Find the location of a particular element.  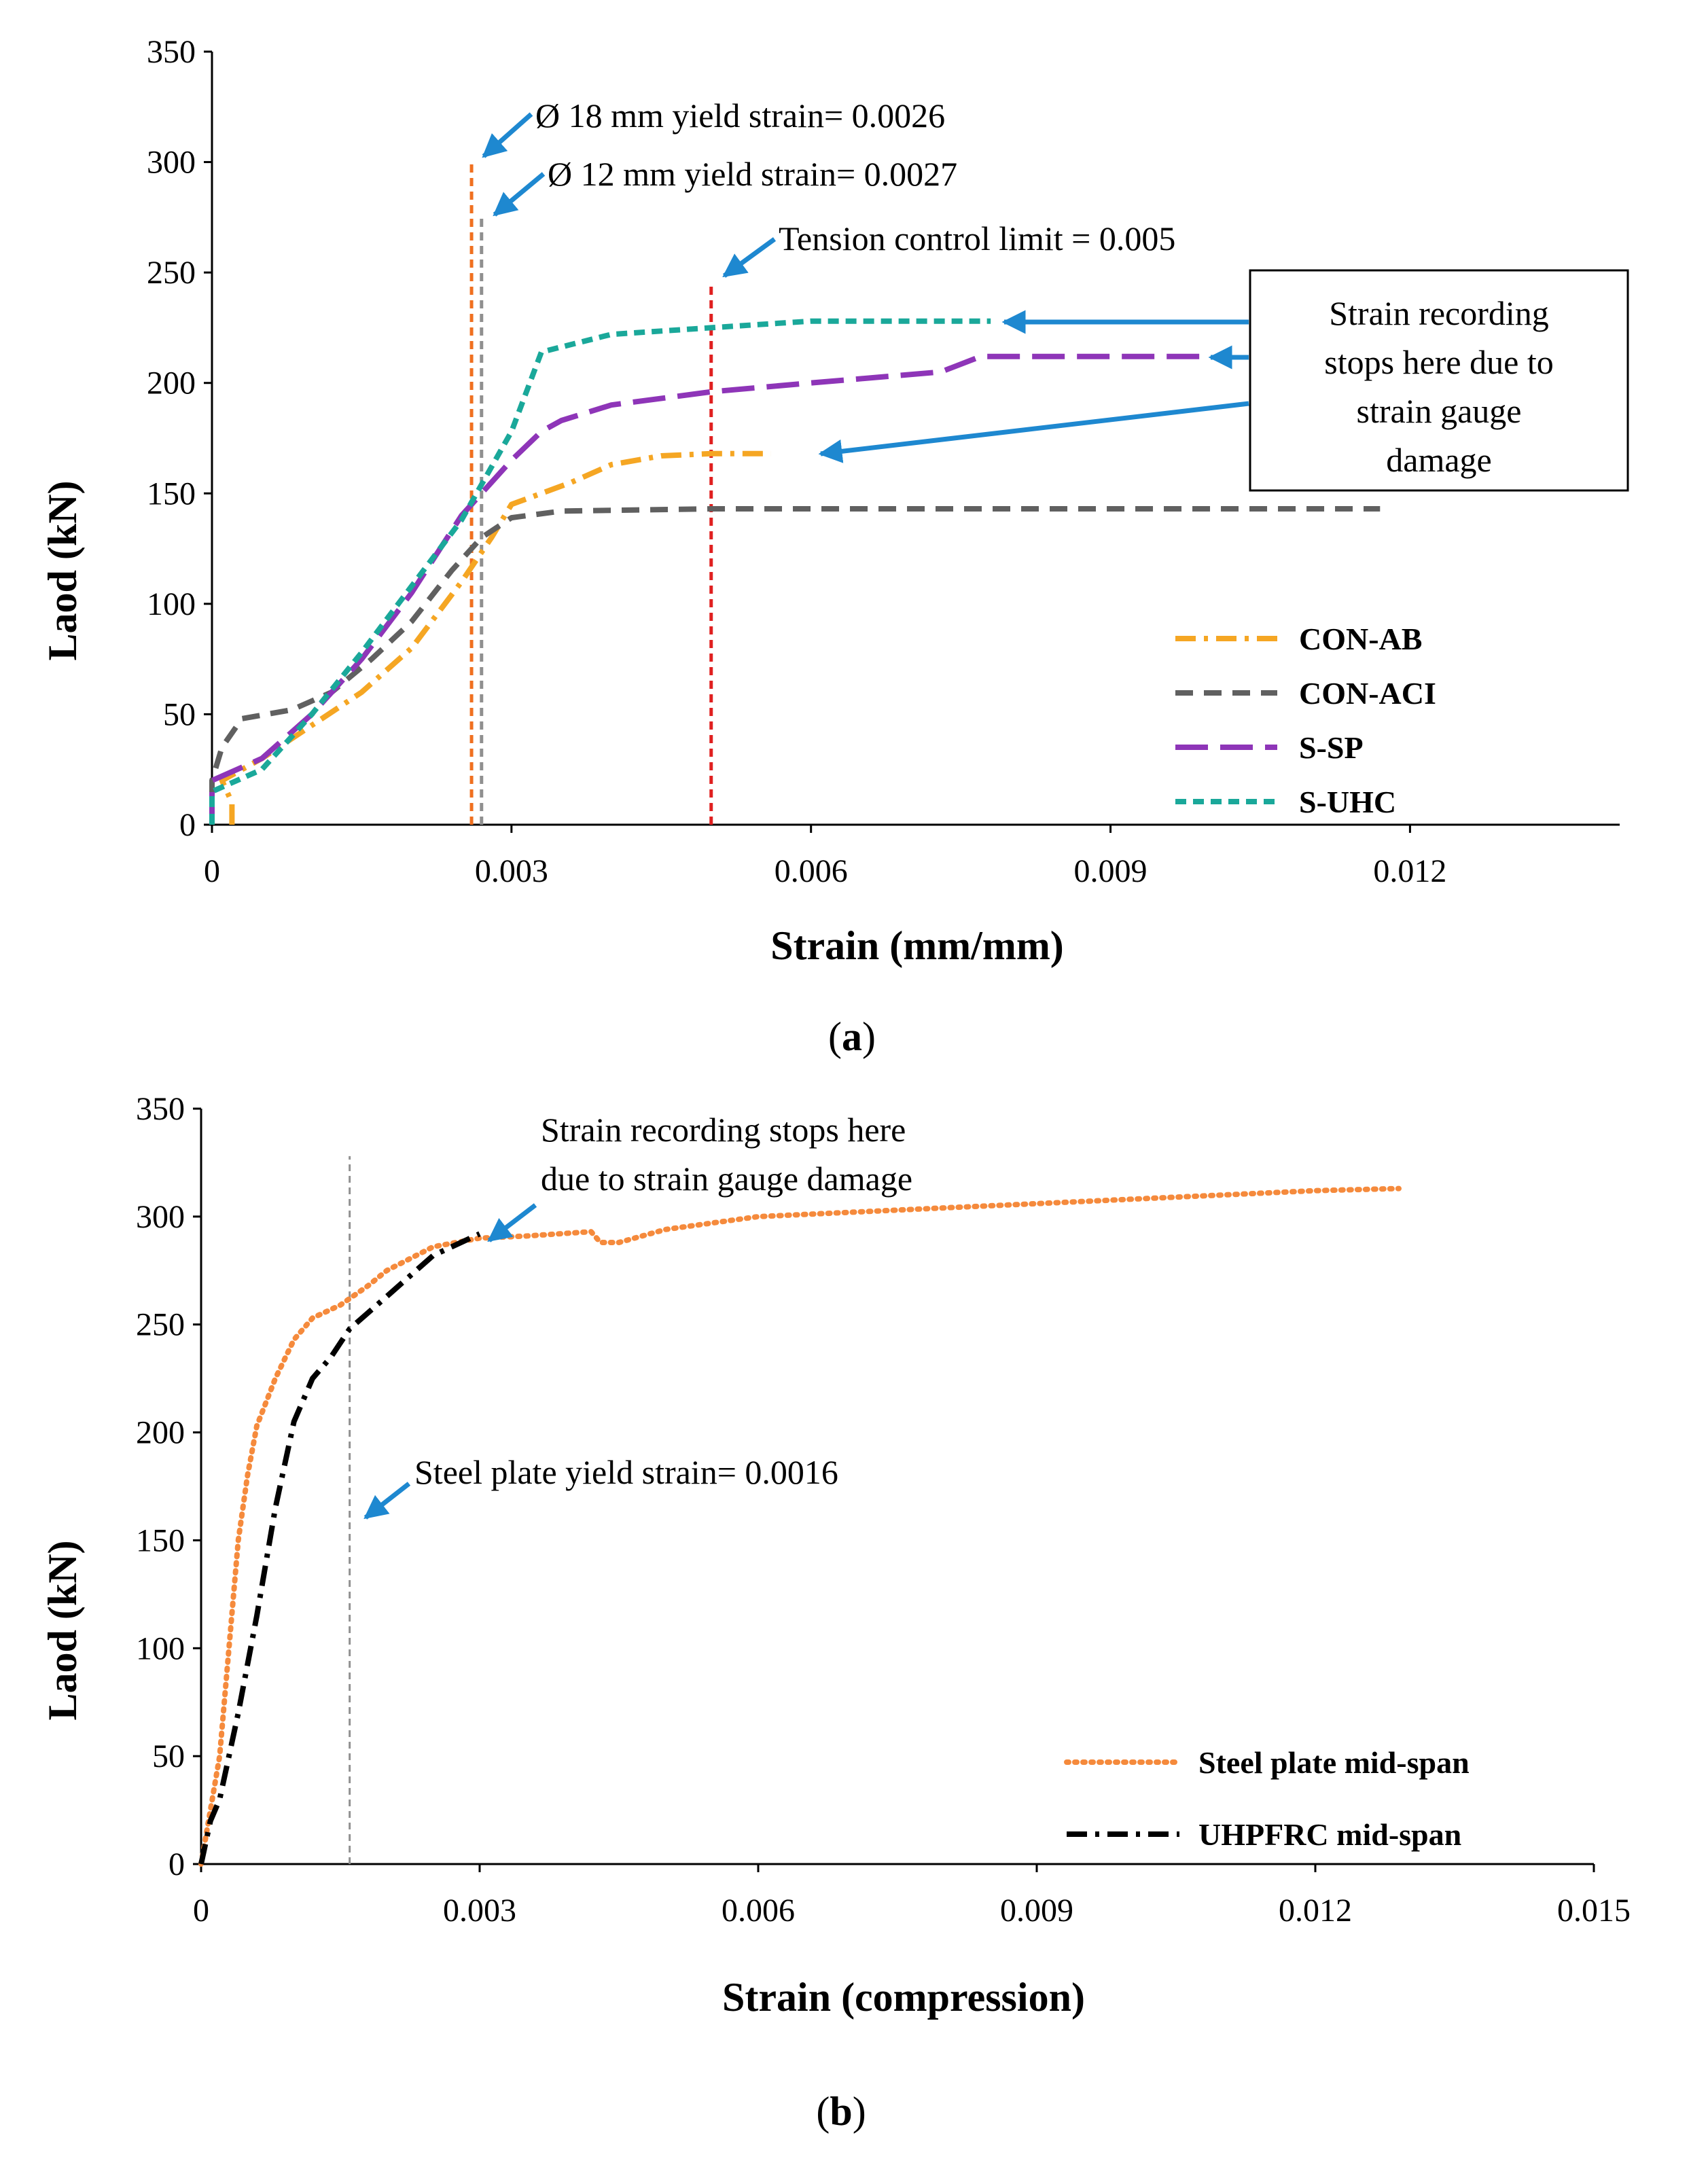

chart-a-y-axis-title: Laod (kN) is located at coordinates (62, 570).